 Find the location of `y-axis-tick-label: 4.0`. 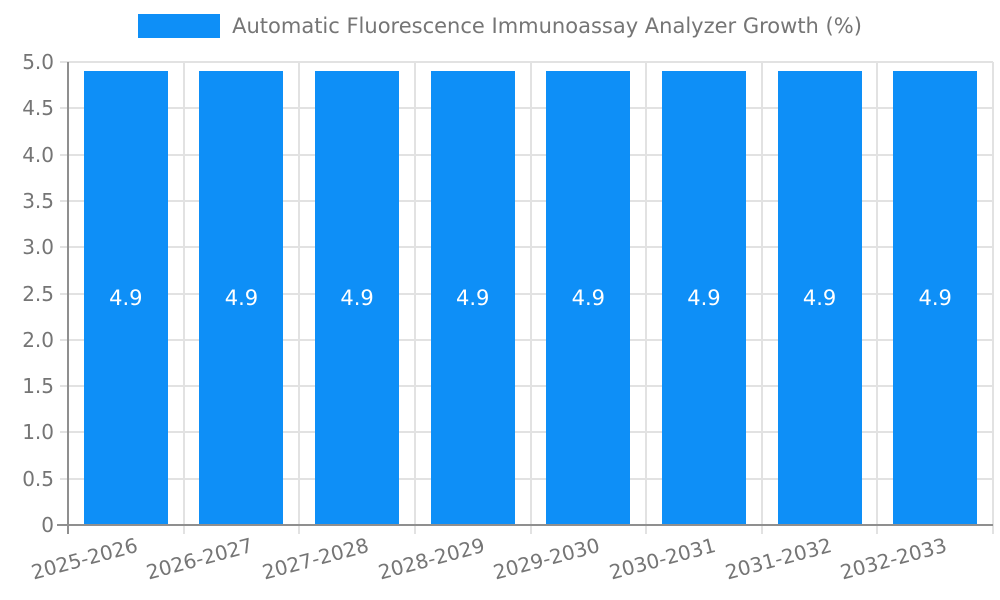

y-axis-tick-label: 4.0 is located at coordinates (38, 154).